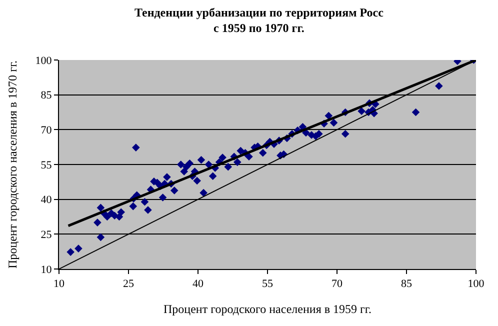  I want to click on x-tick-label: 10, so click(59, 284).